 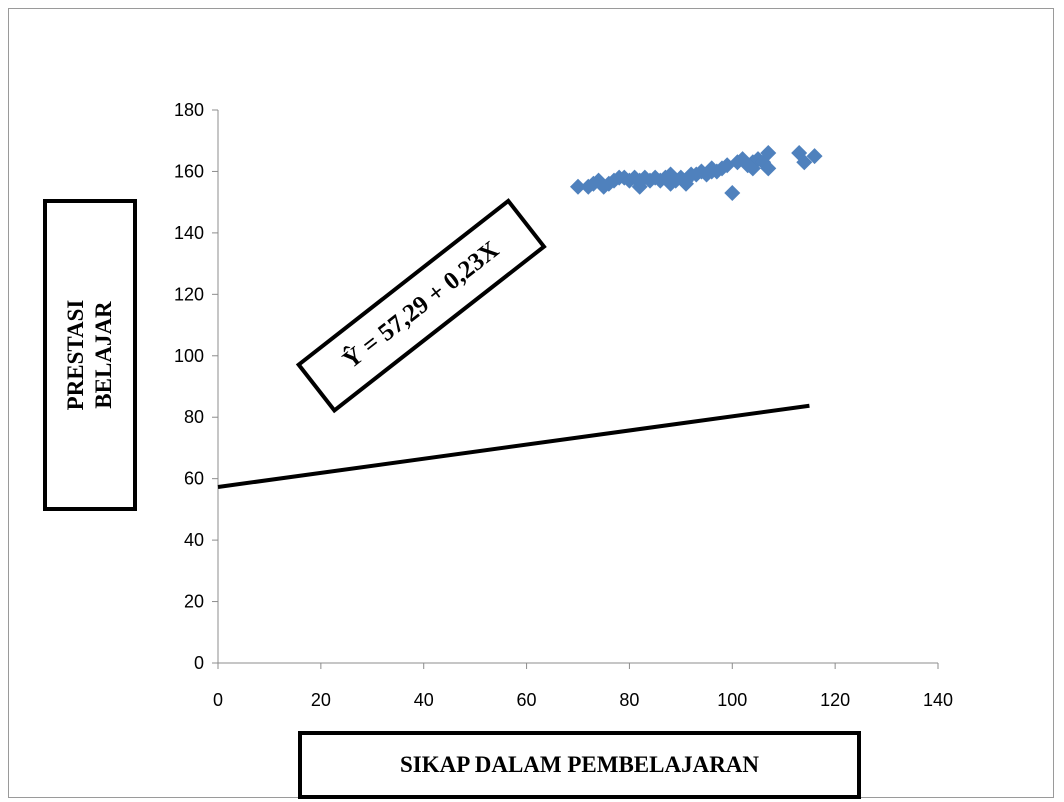 What do you see at coordinates (194, 602) in the screenshot?
I see `y-tick-label: 20` at bounding box center [194, 602].